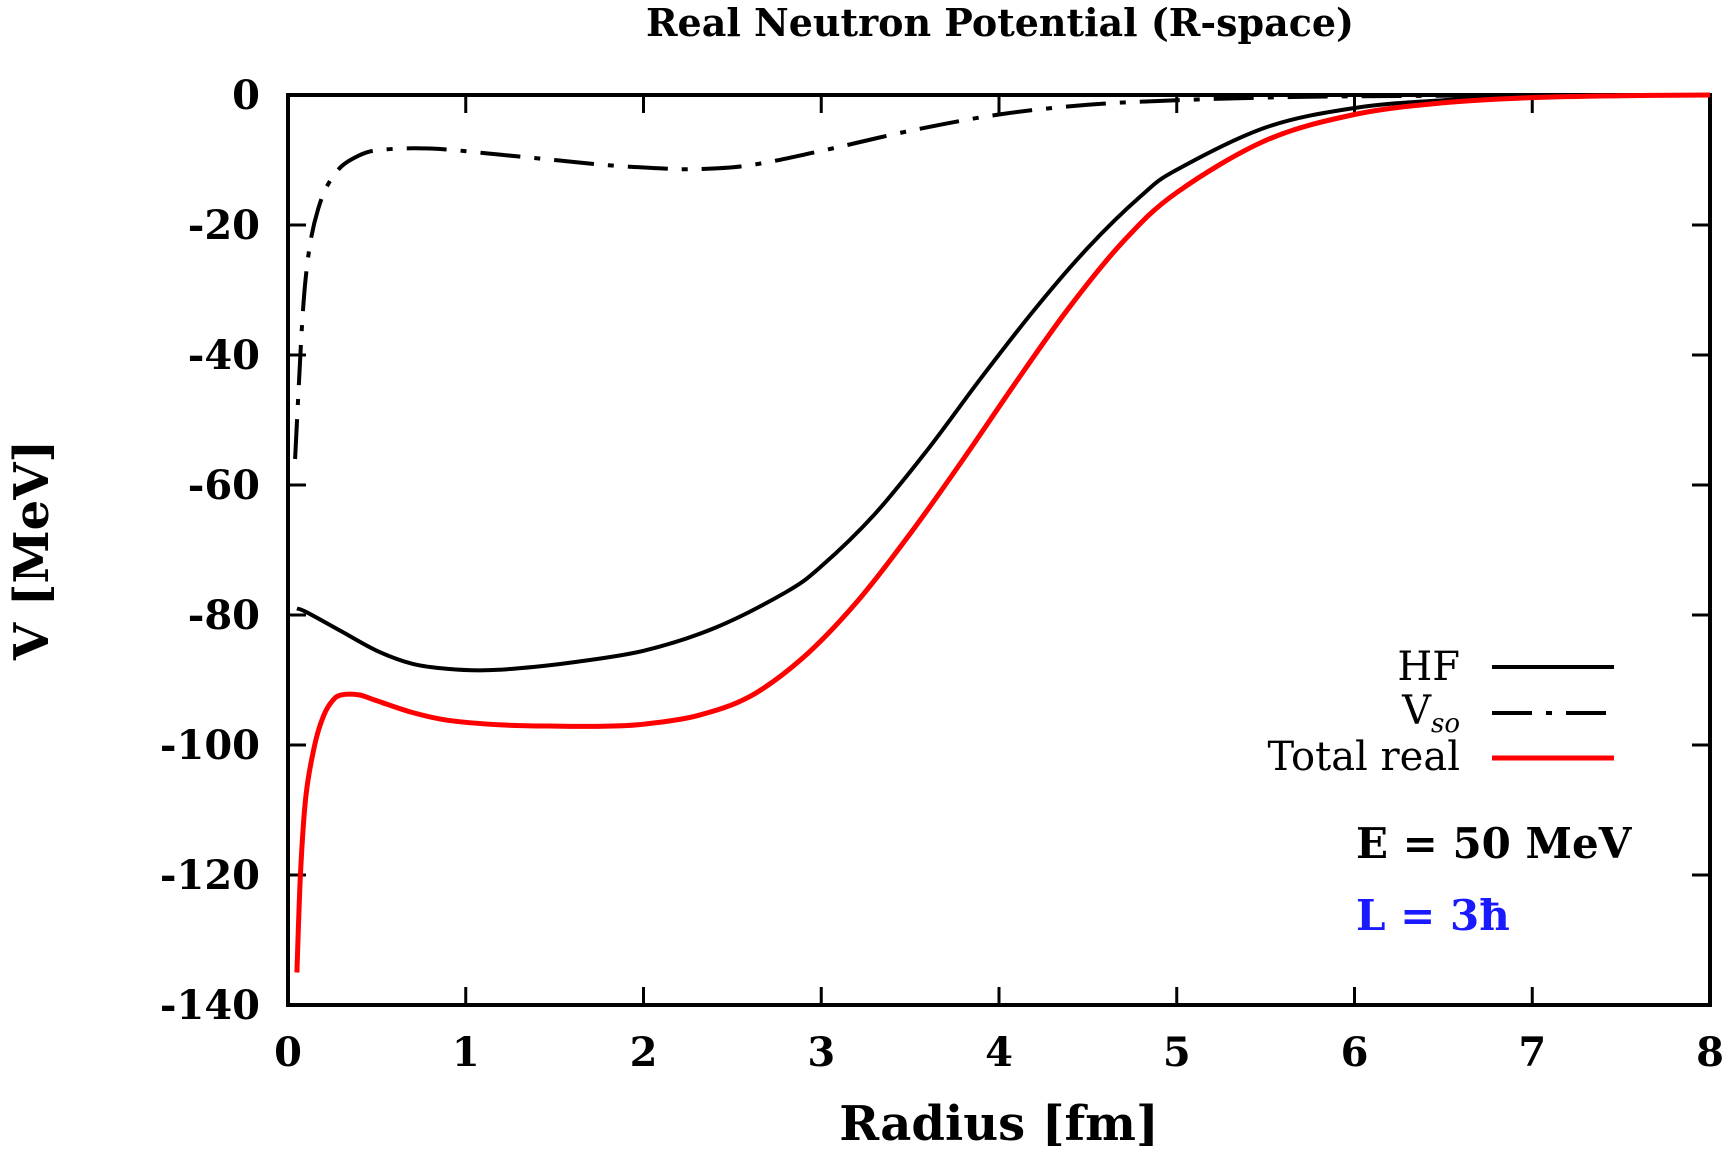 This screenshot has height=1154, width=1726. What do you see at coordinates (1177, 1052) in the screenshot?
I see `x-tick-label: 5` at bounding box center [1177, 1052].